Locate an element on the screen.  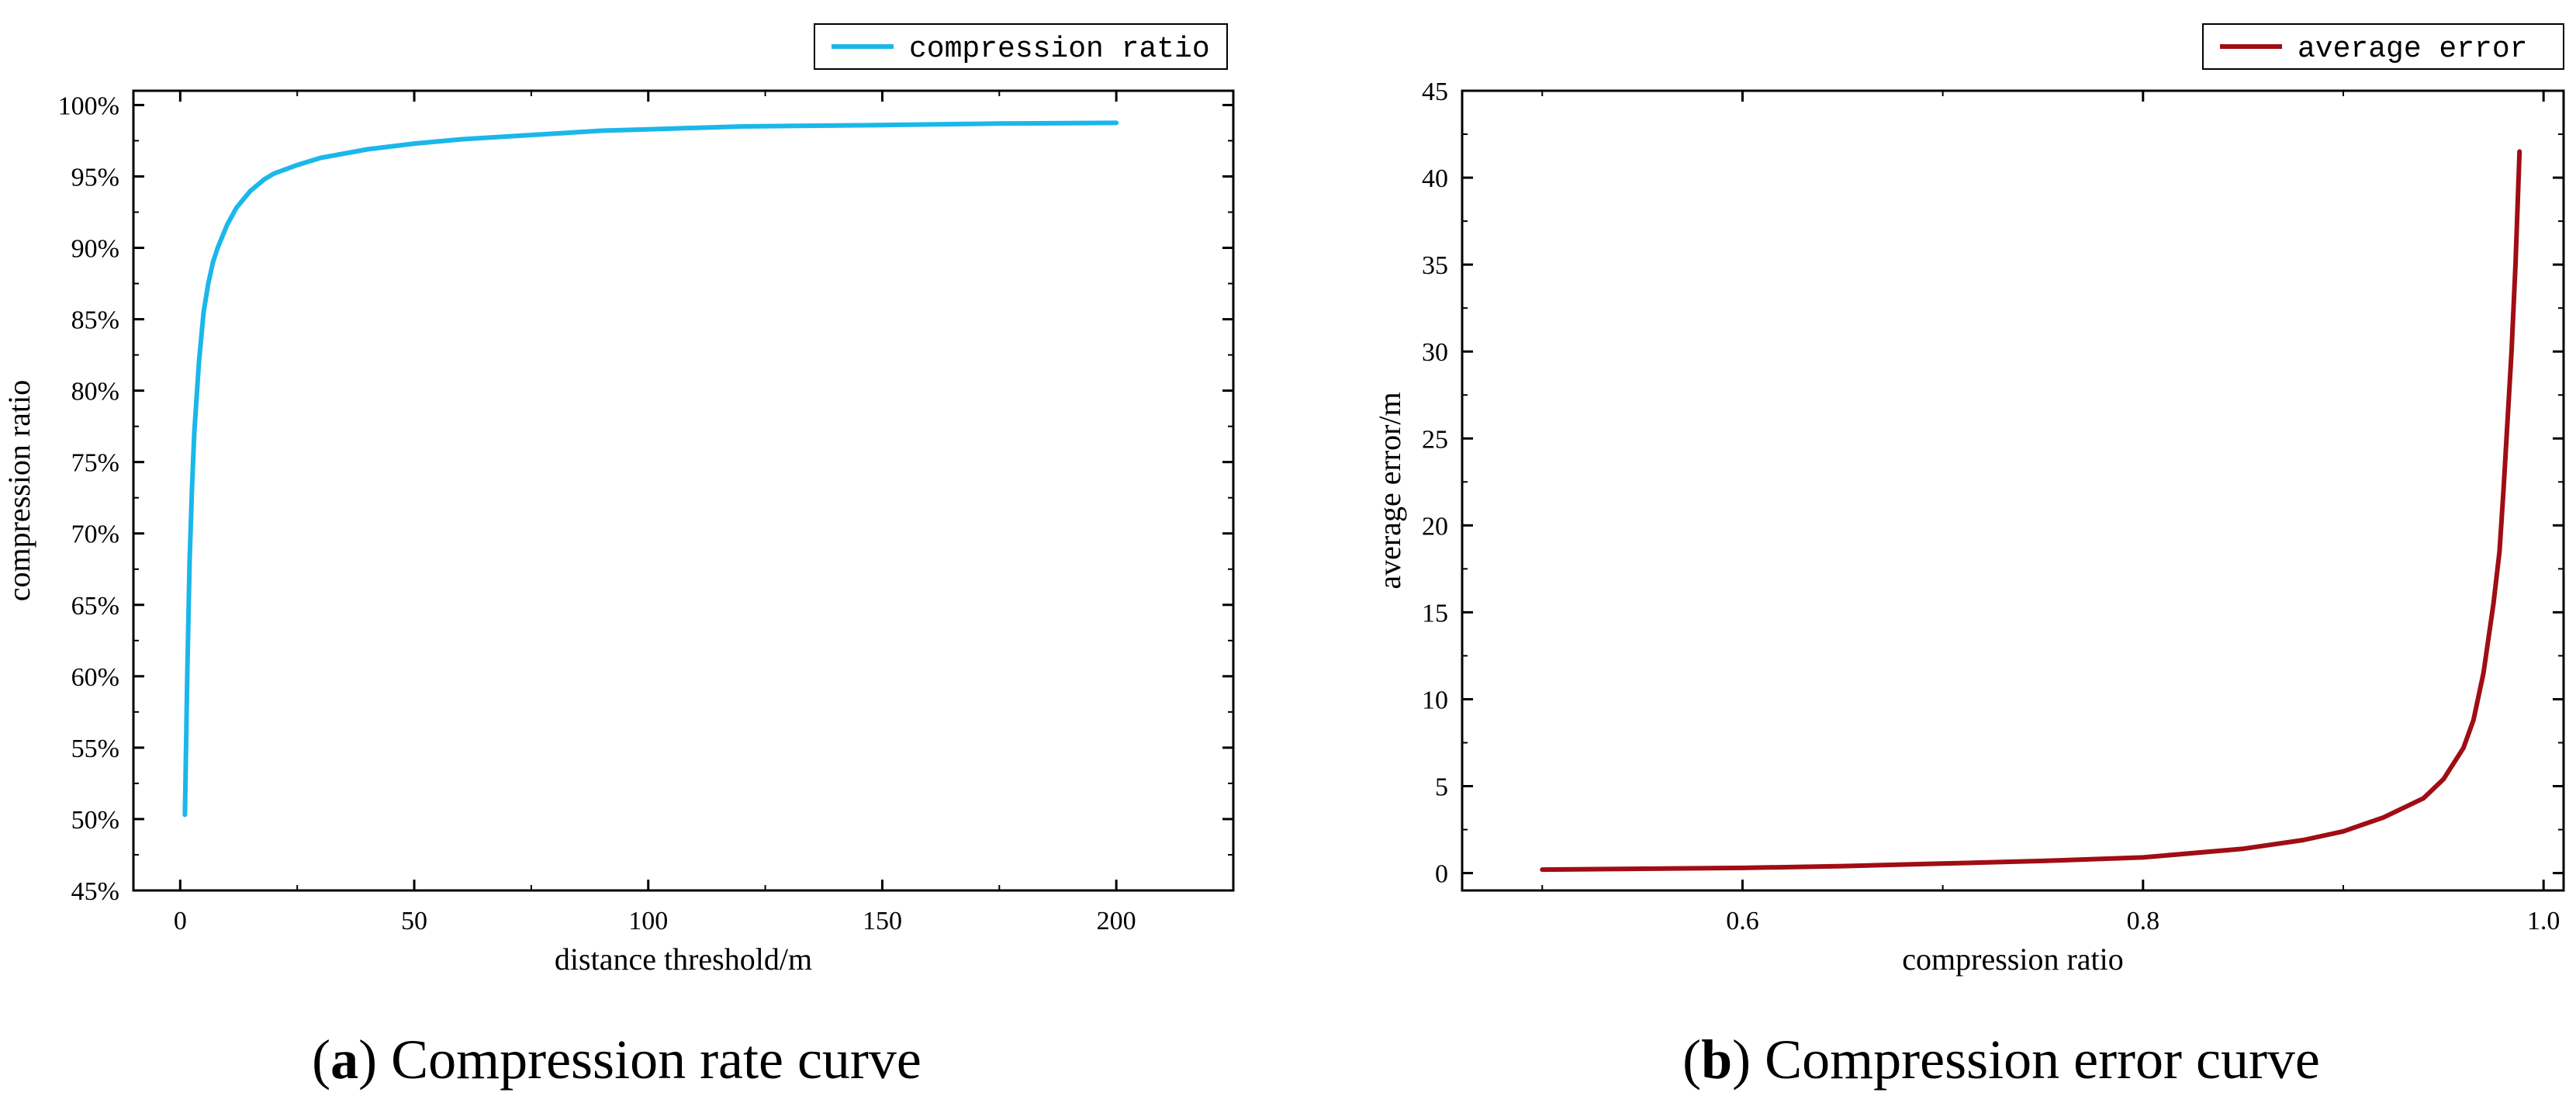
y-tick-label: 5 is located at coordinates (1441, 788).